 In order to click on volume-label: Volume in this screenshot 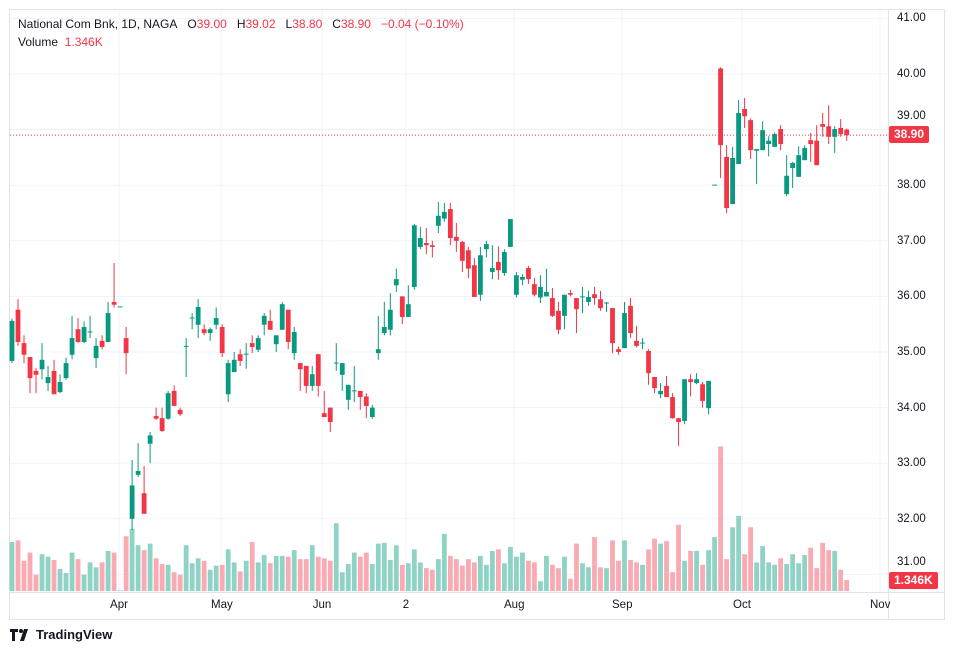, I will do `click(38, 42)`.